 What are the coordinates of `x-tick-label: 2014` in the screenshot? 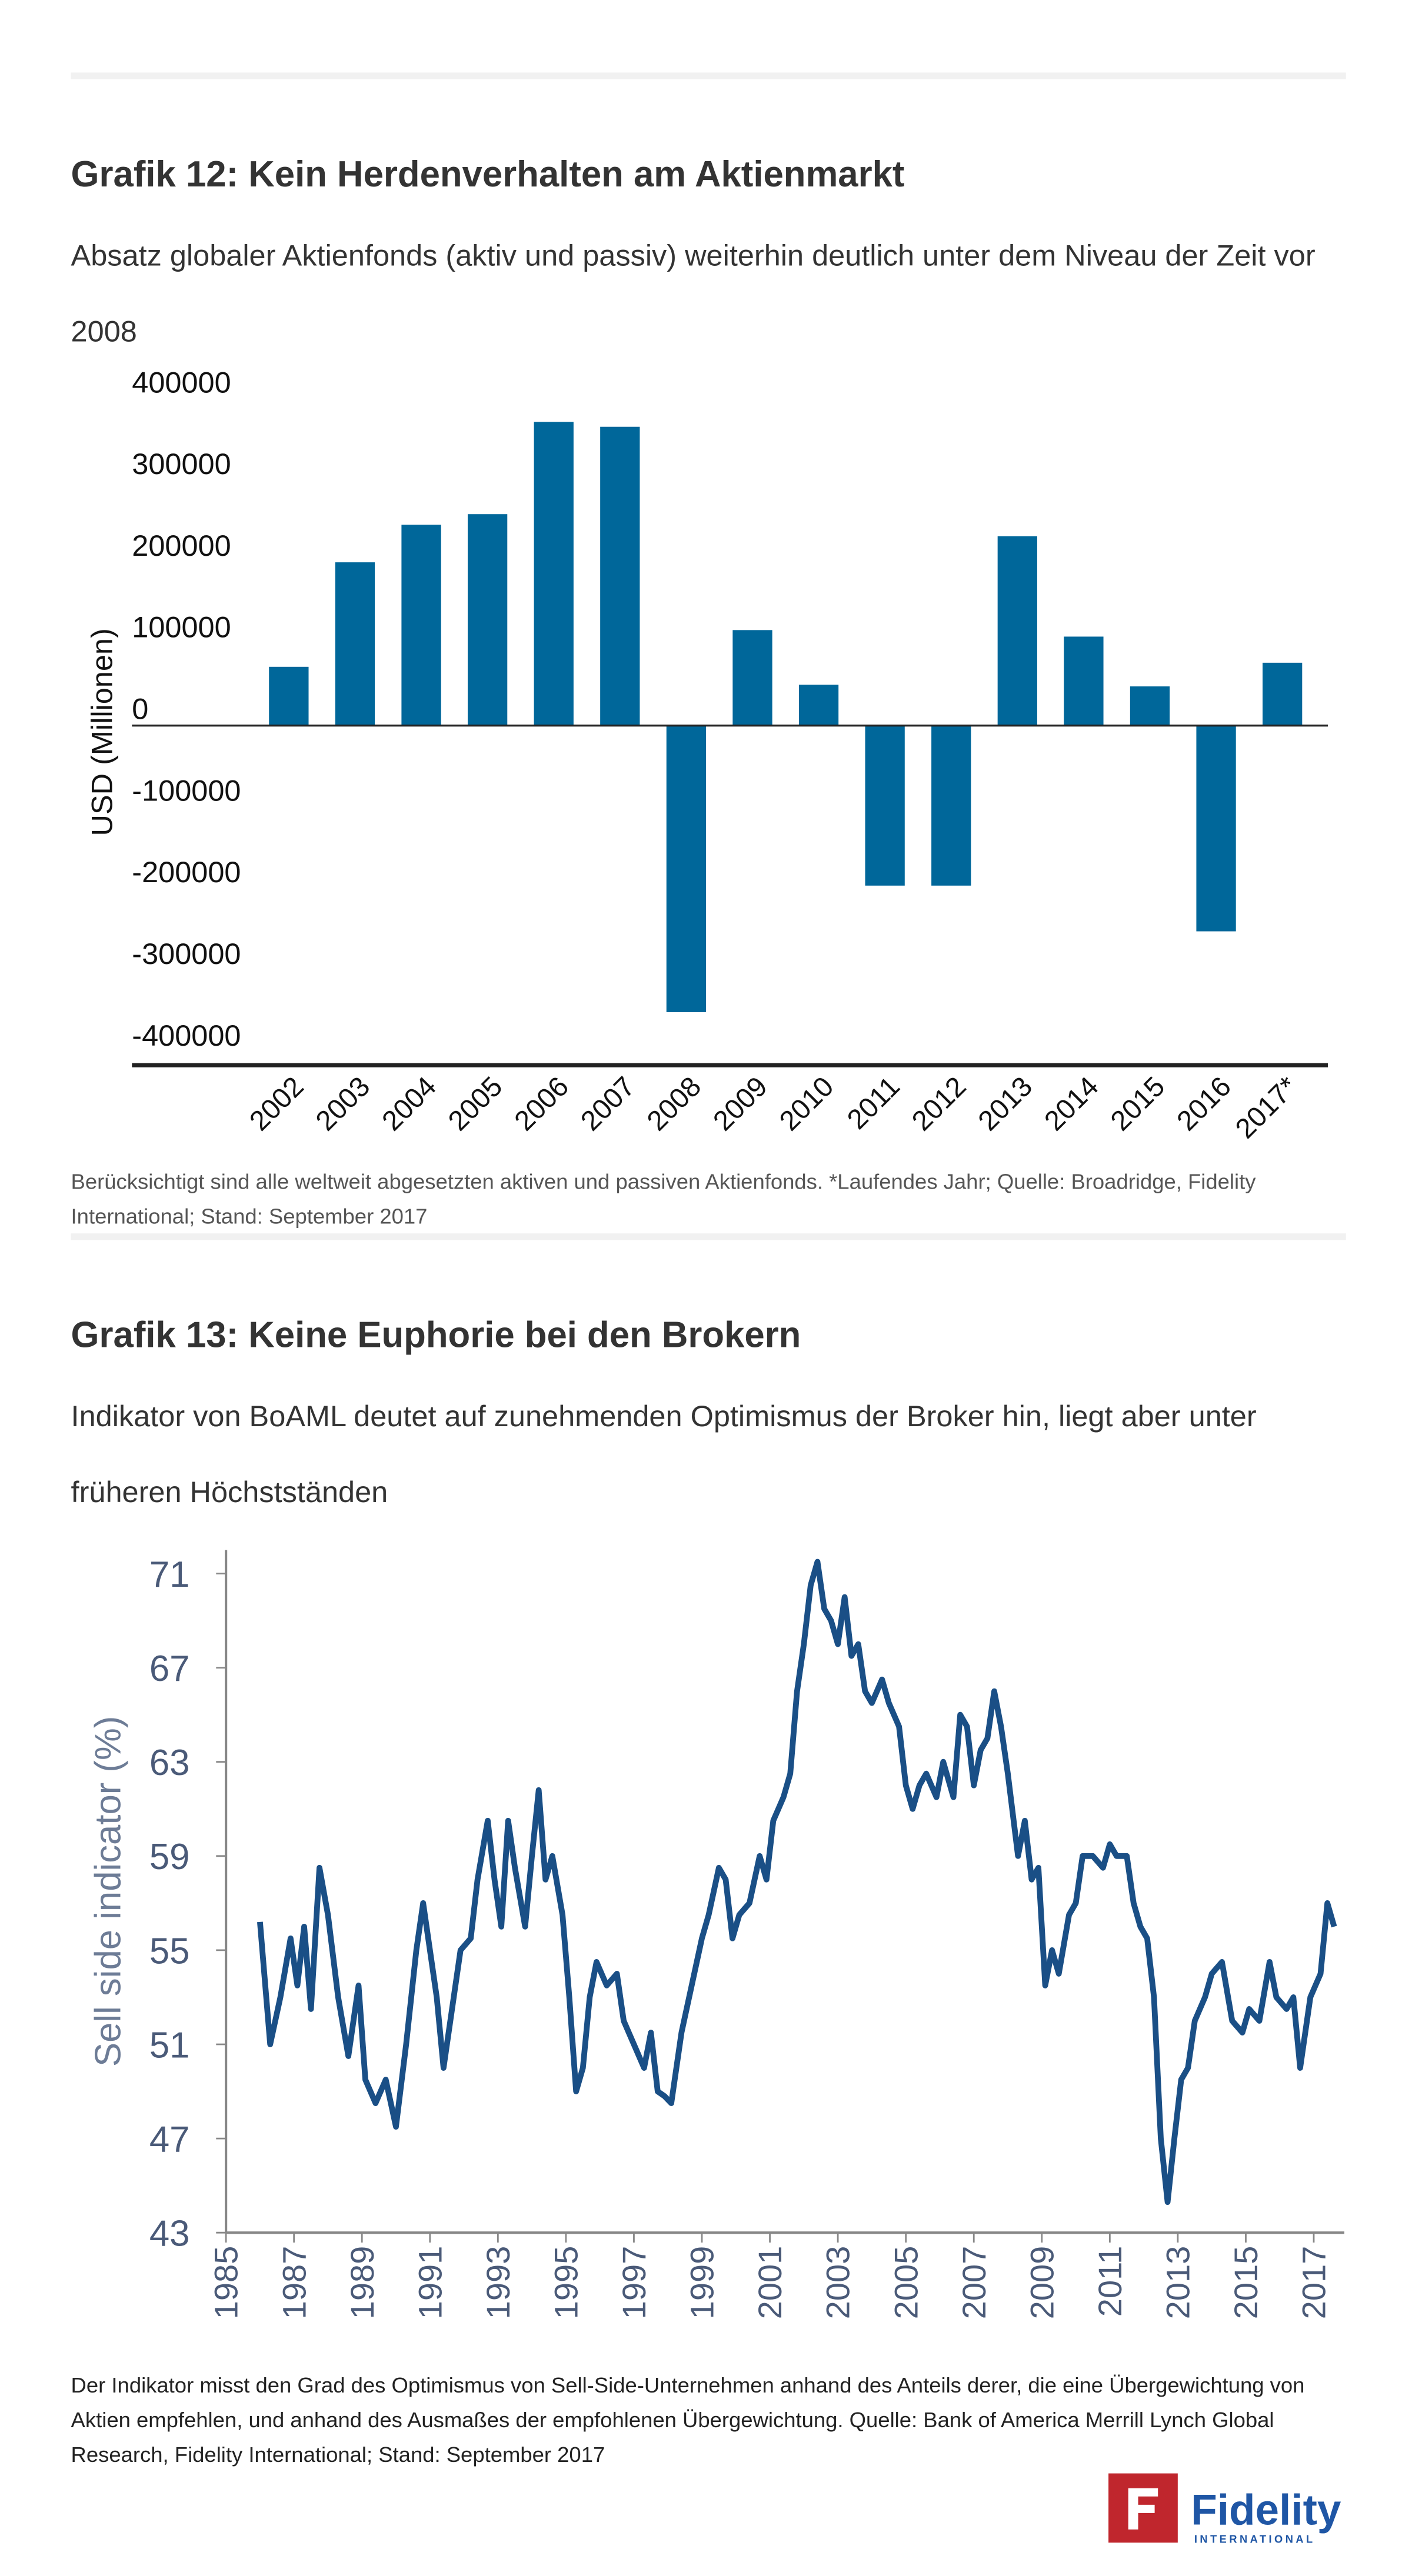 It's located at (1071, 1104).